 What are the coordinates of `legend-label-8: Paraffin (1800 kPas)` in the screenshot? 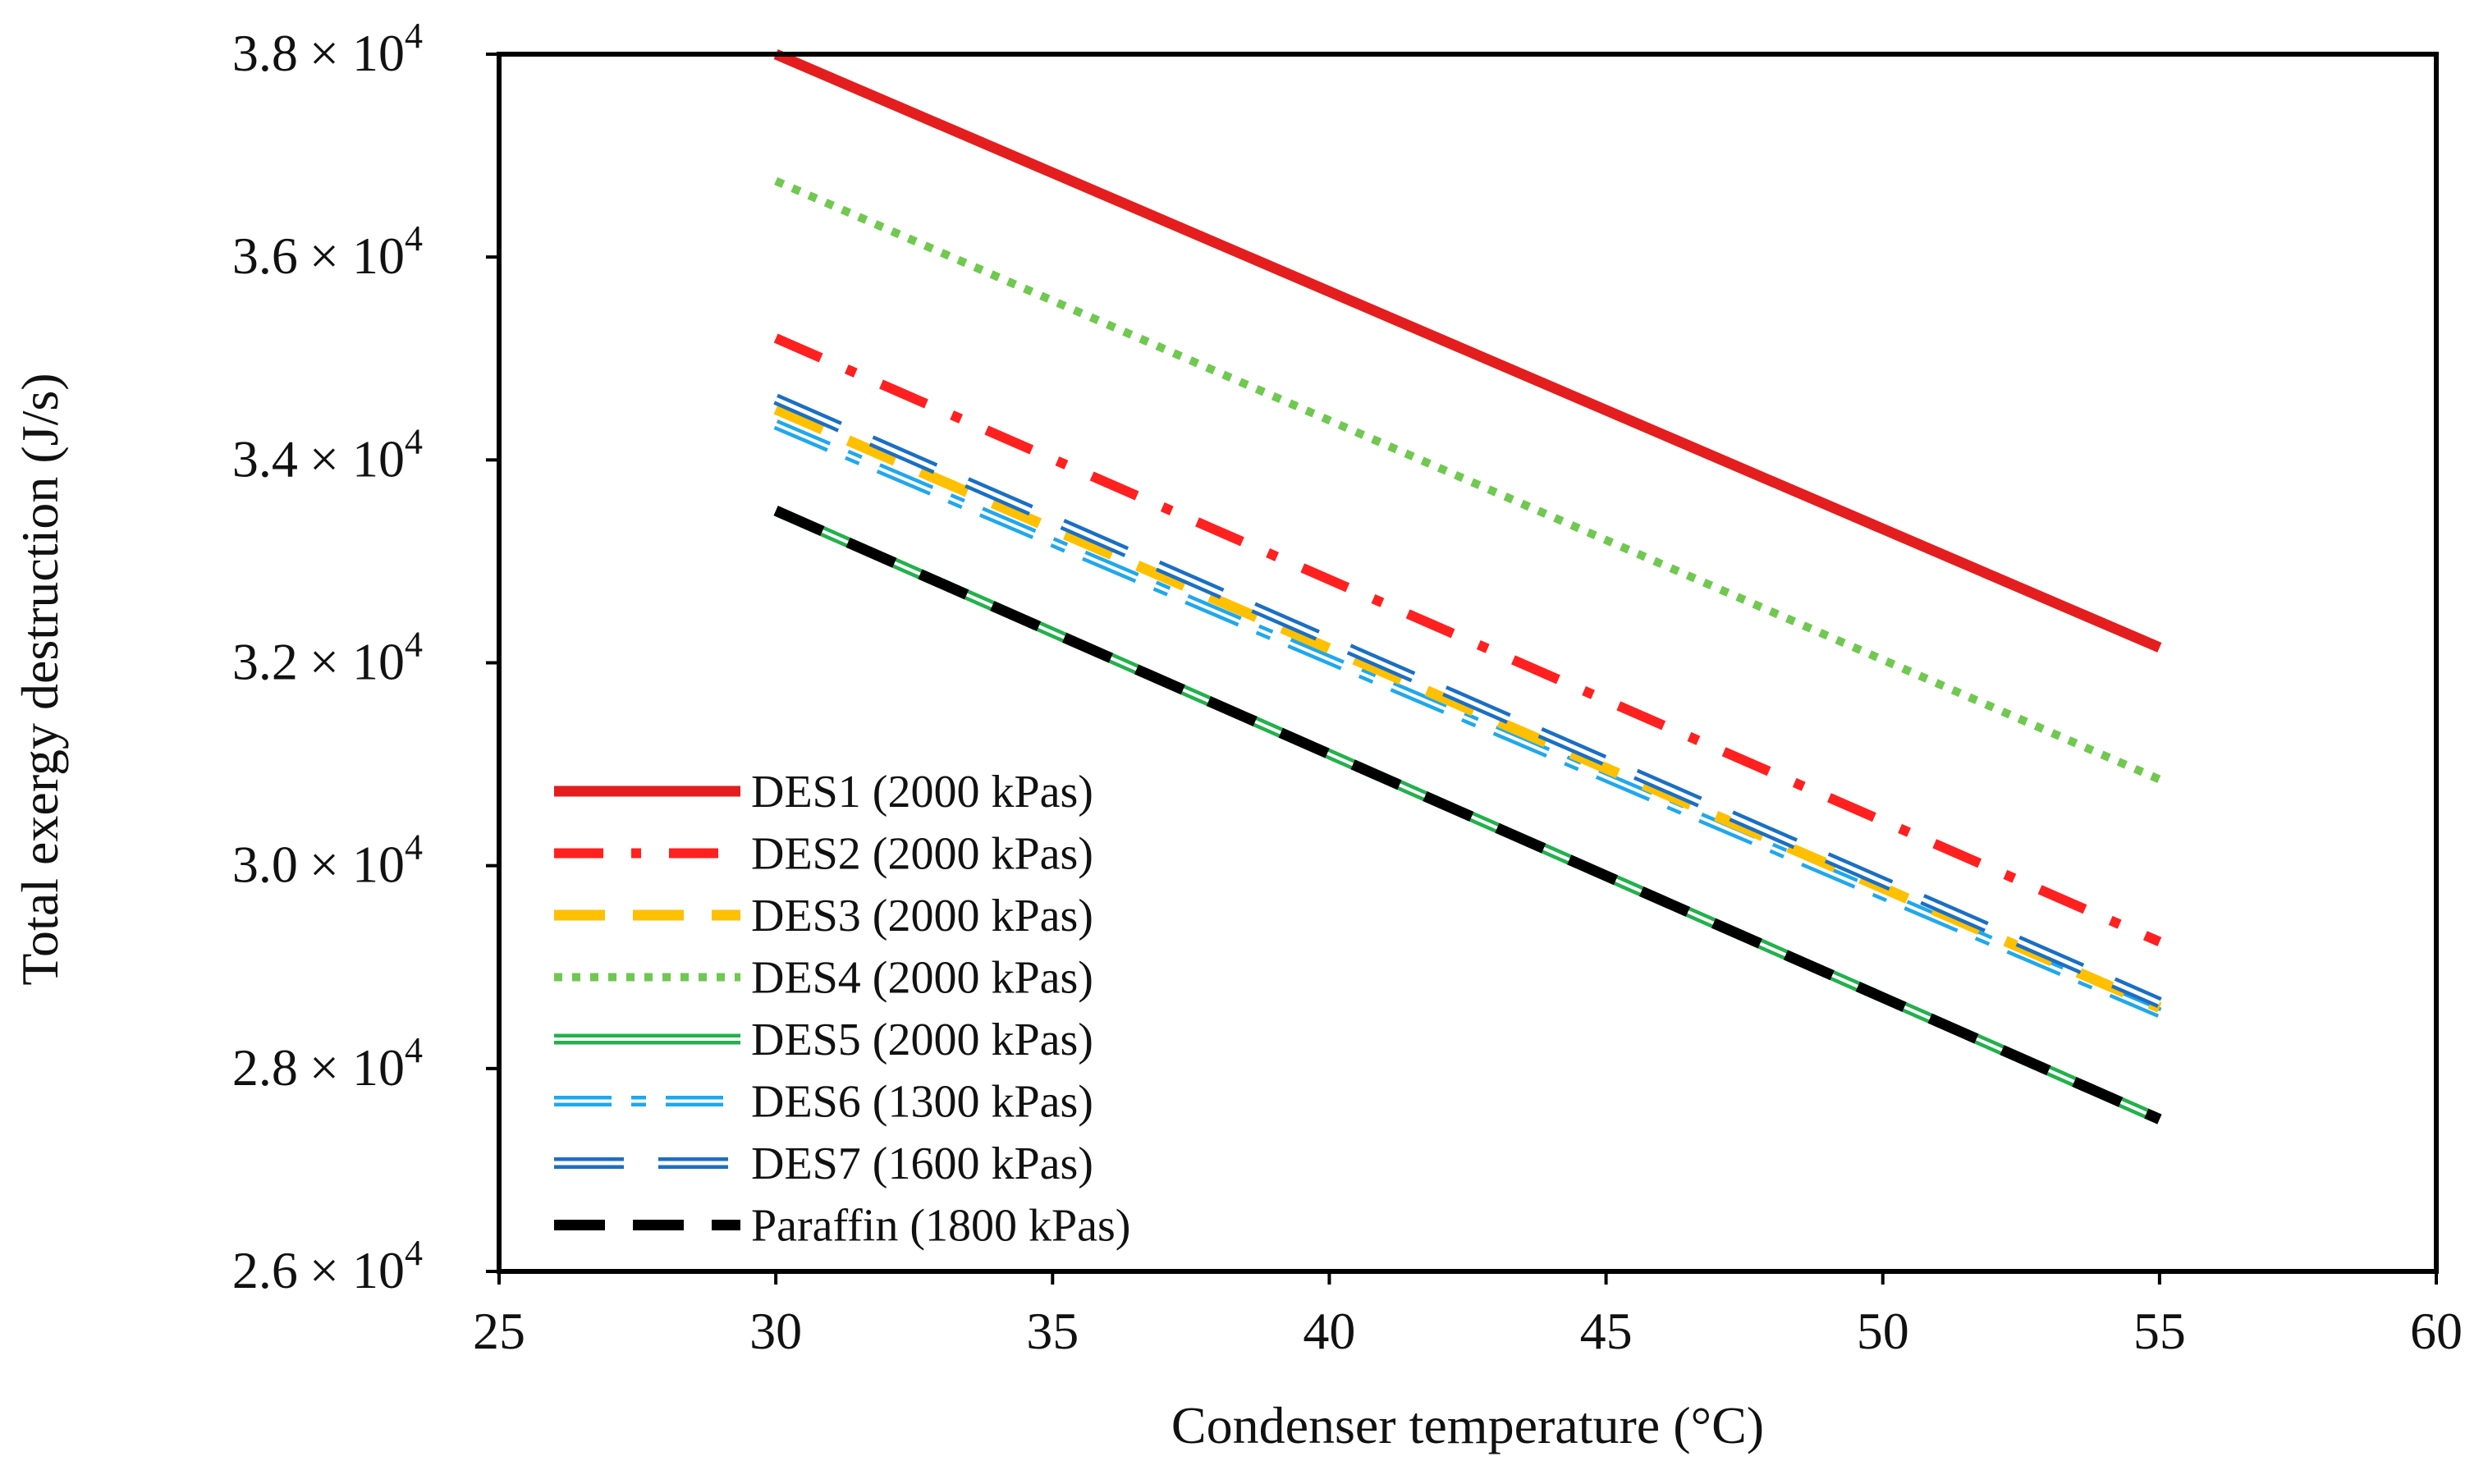 It's located at (940, 1226).